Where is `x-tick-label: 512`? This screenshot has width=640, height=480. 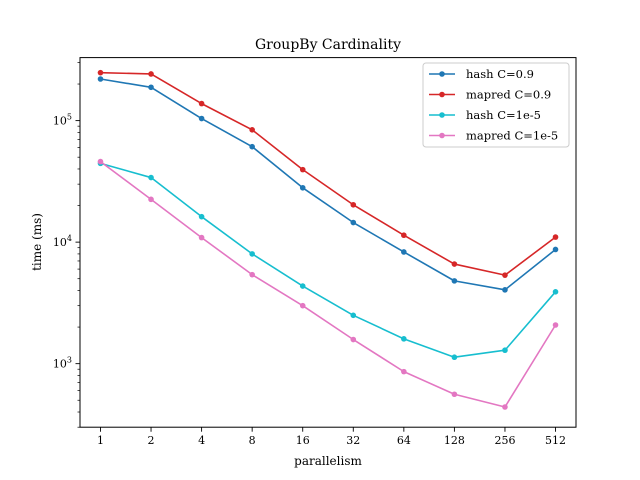
x-tick-label: 512 is located at coordinates (555, 440).